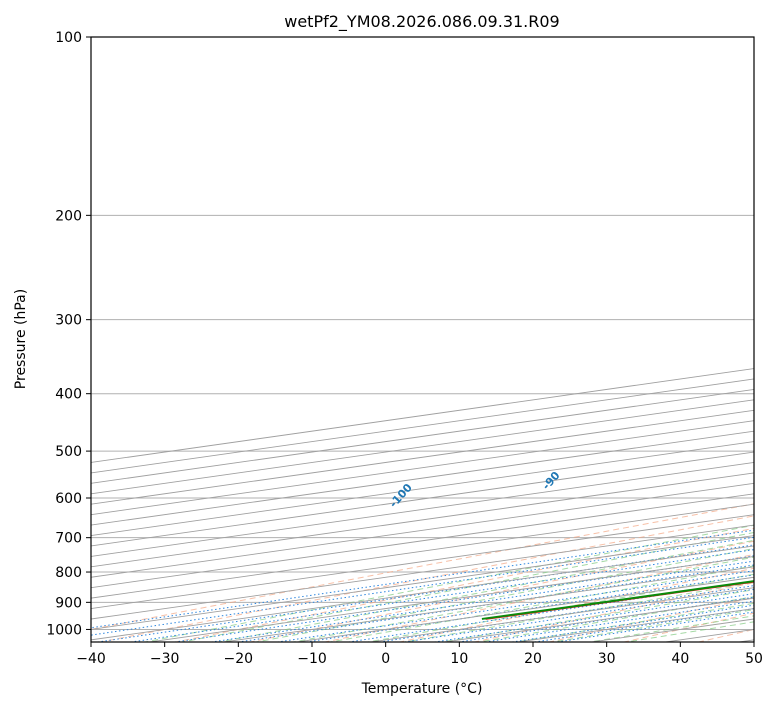 The width and height of the screenshot is (775, 708). Describe the element at coordinates (68, 395) in the screenshot. I see `y-tick-label: 400` at that location.